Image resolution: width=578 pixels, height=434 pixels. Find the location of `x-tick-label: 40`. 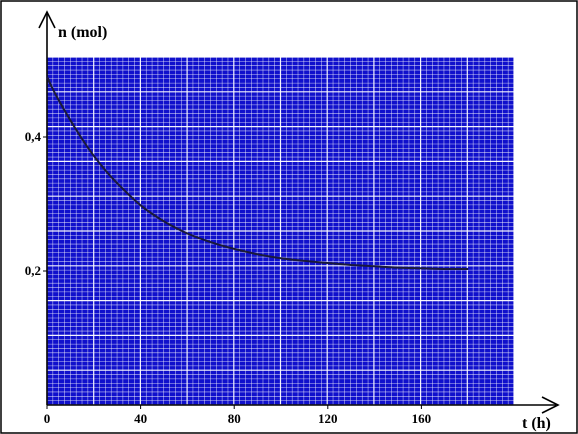

x-tick-label: 40 is located at coordinates (140, 418).